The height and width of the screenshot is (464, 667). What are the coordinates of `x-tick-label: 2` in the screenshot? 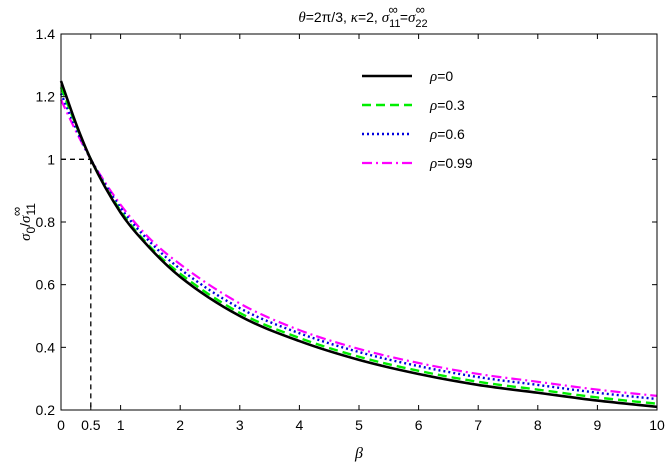 It's located at (180, 425).